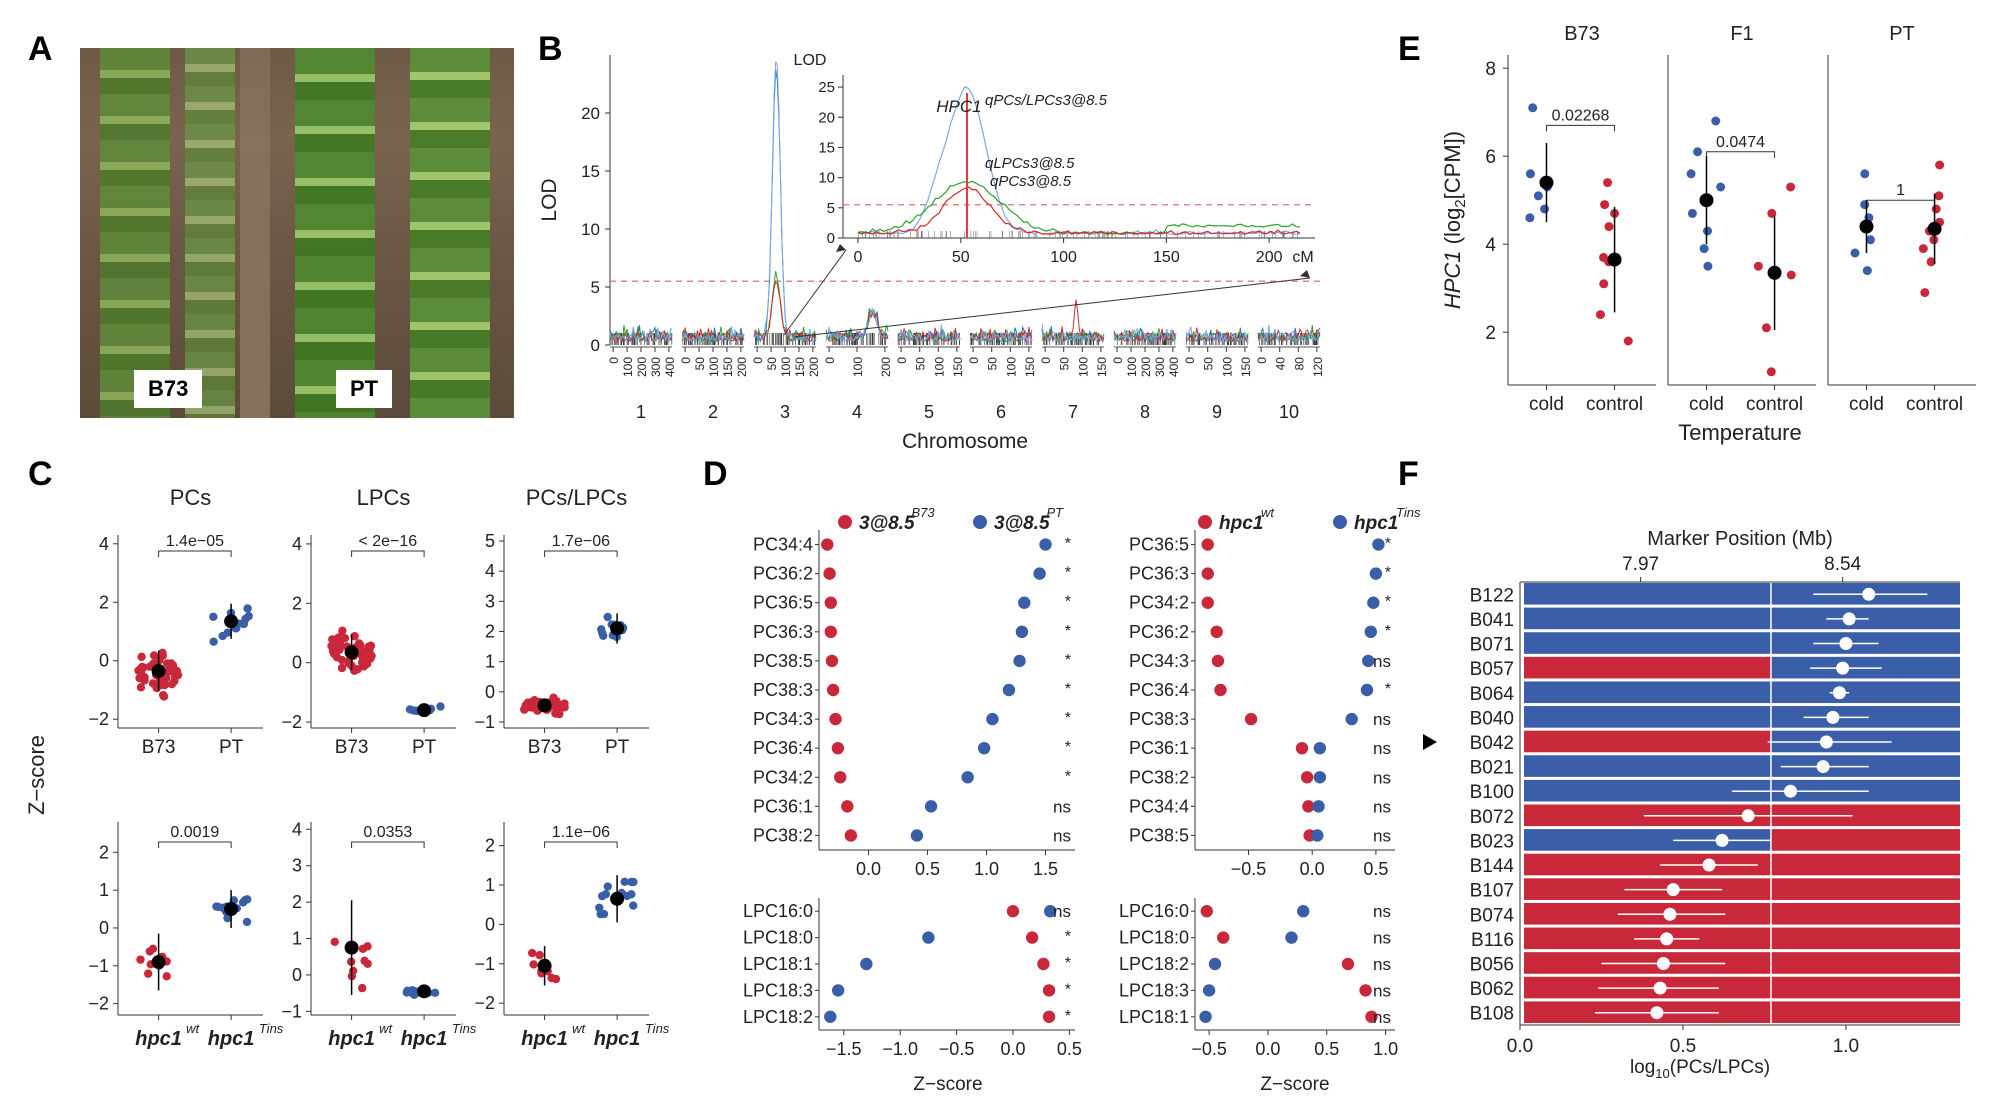  What do you see at coordinates (783, 806) in the screenshot?
I see `lipid-label: PC36:1` at bounding box center [783, 806].